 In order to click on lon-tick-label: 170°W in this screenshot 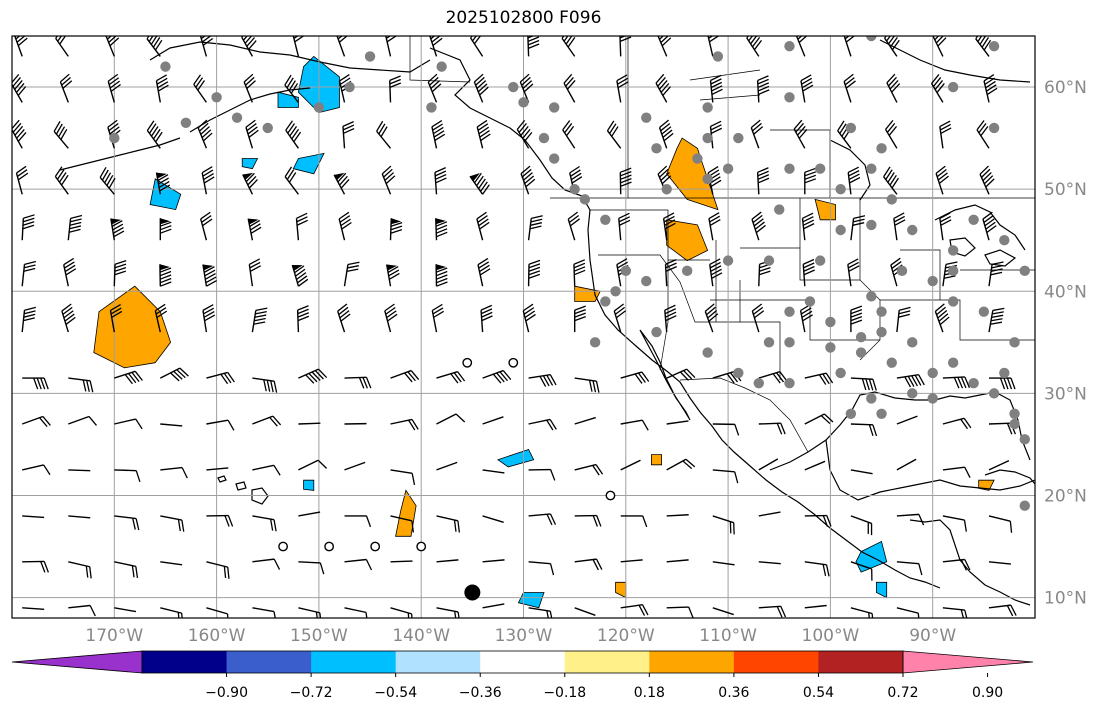, I will do `click(114, 636)`.